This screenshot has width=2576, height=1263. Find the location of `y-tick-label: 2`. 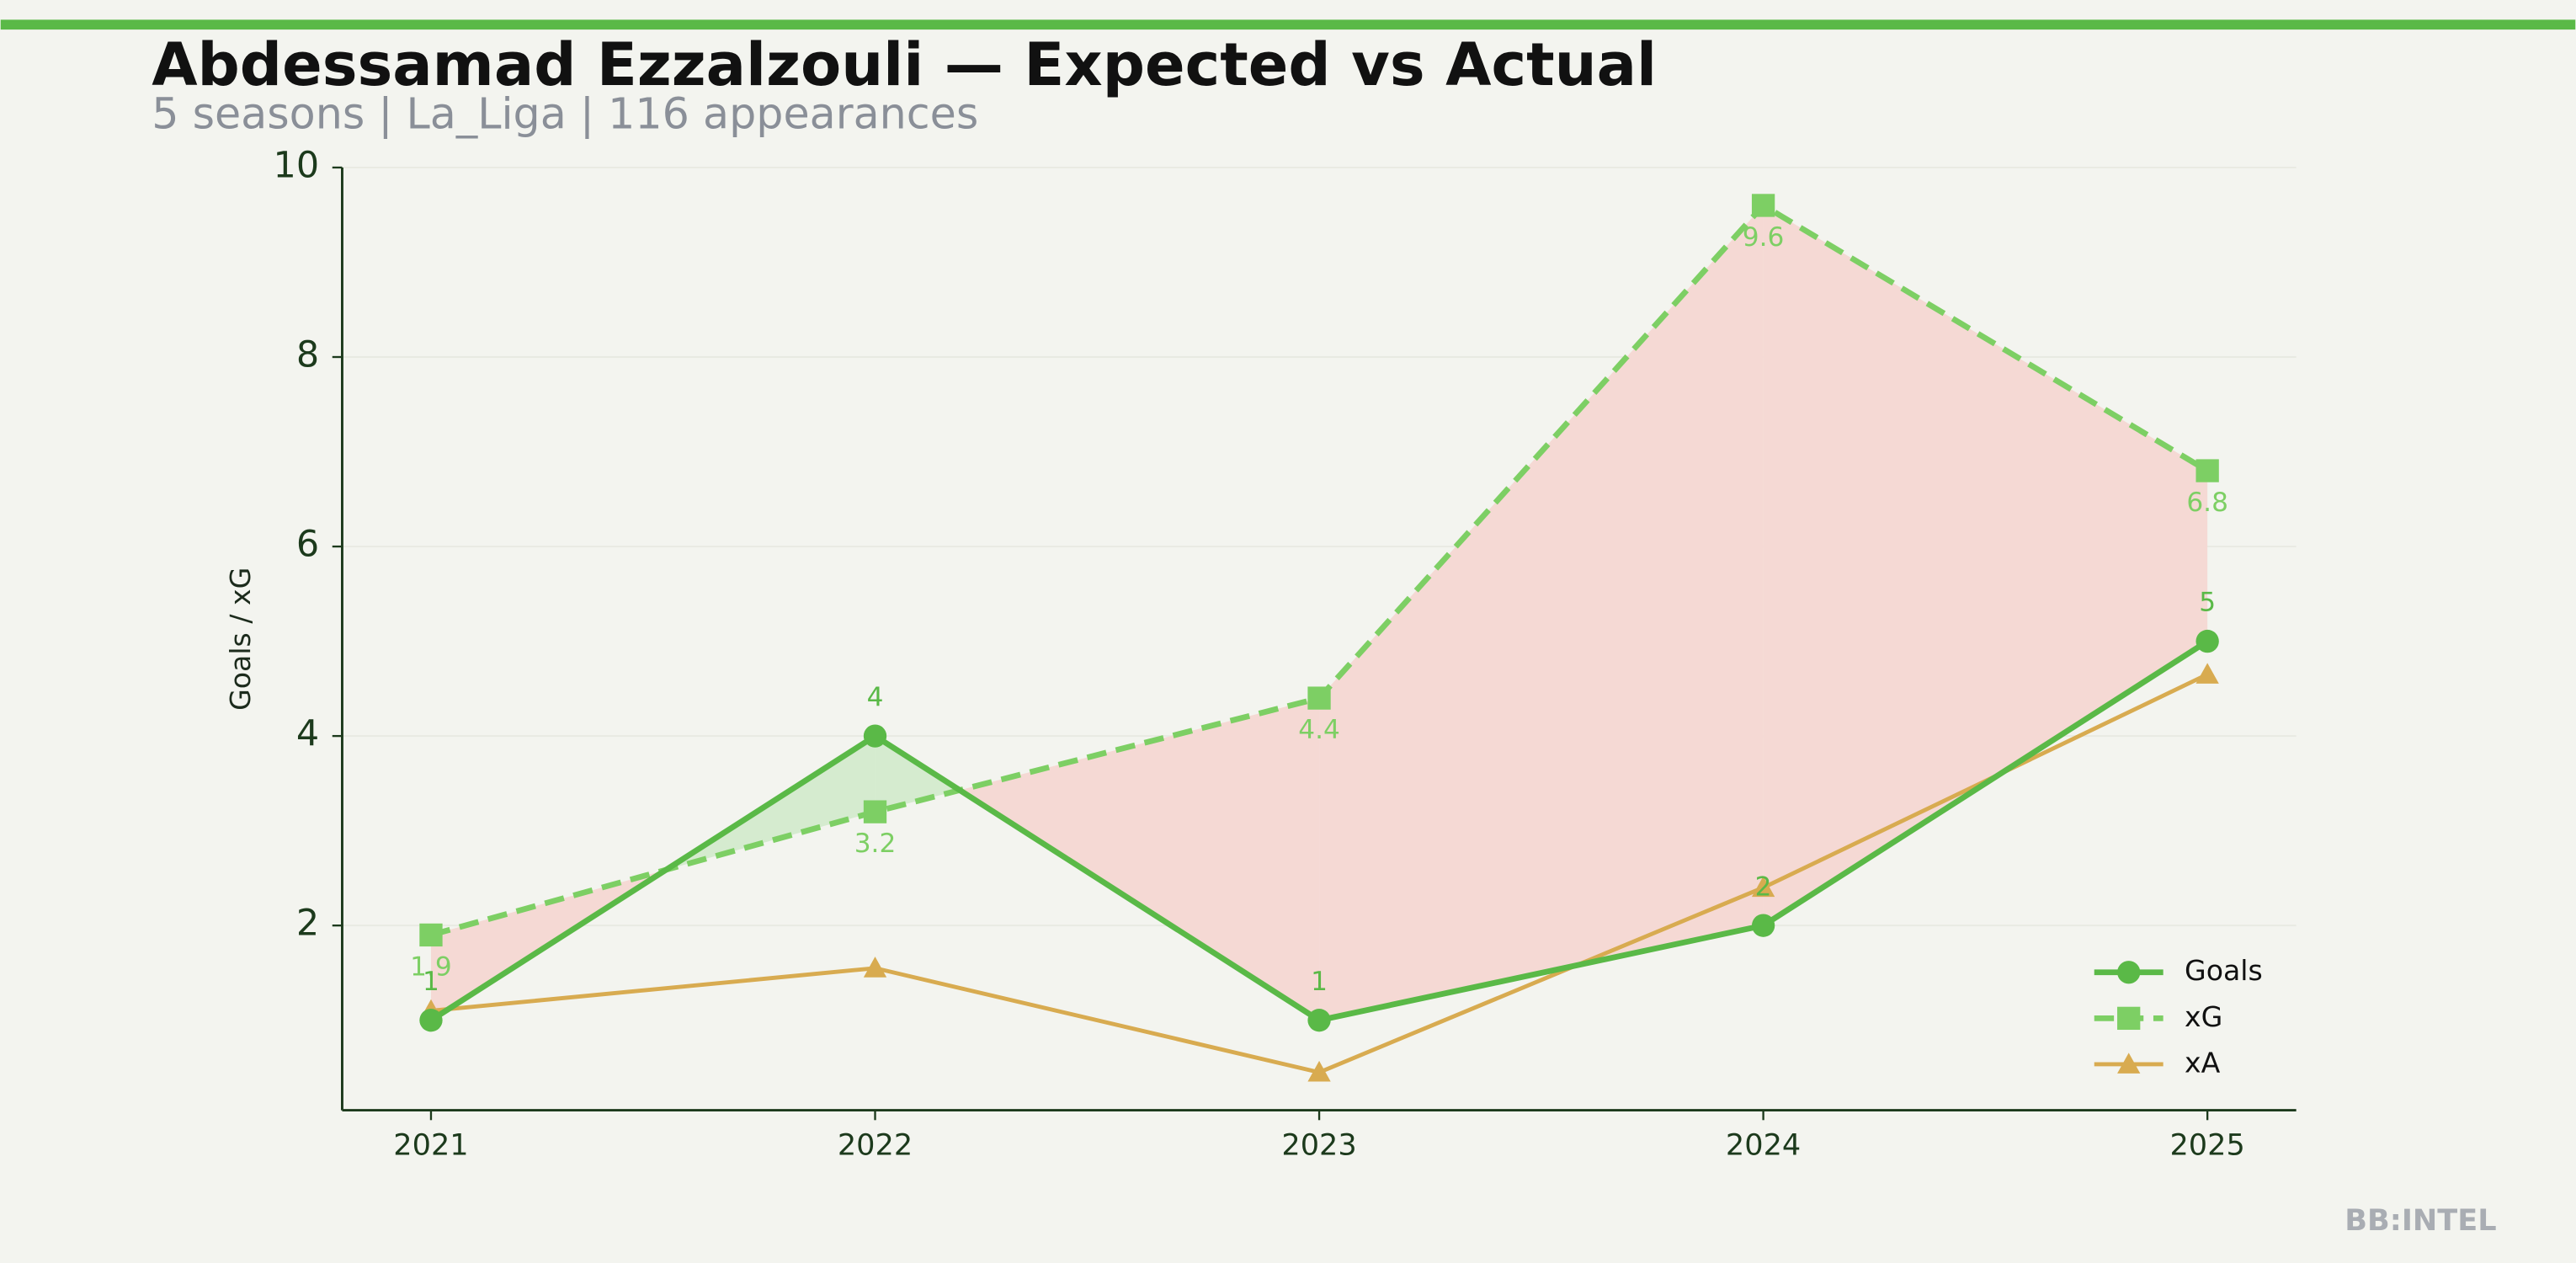

y-tick-label: 2 is located at coordinates (307, 924).